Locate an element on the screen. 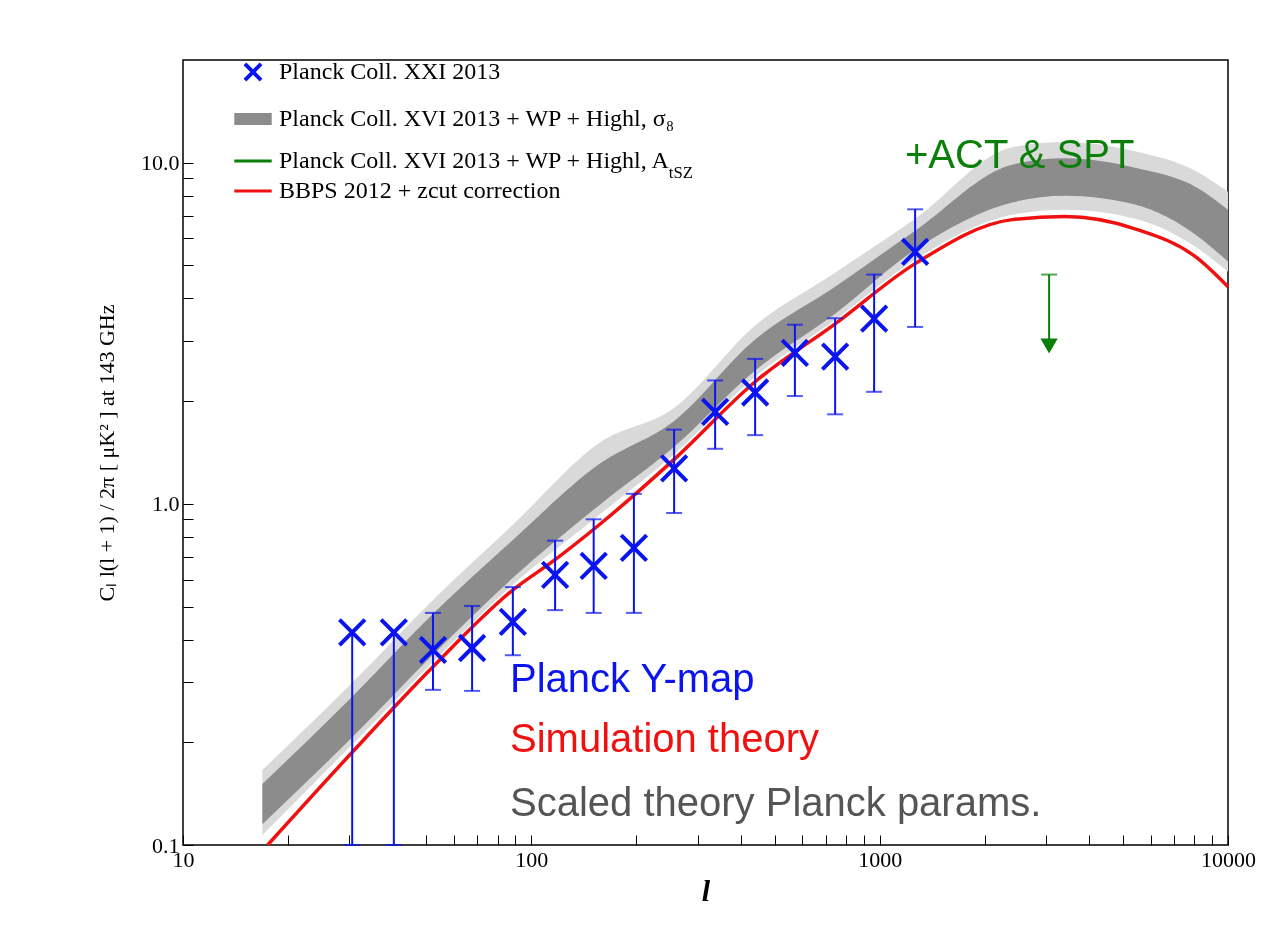  annotation: +ACT & SPT is located at coordinates (1020, 154).